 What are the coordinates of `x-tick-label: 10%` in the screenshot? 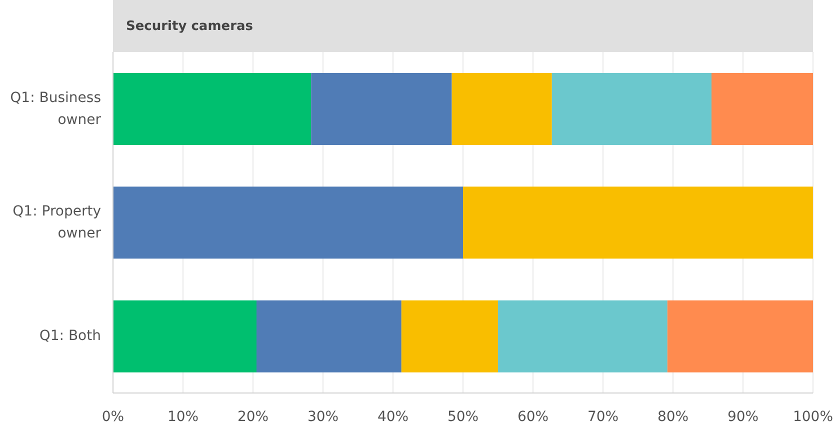 It's located at (183, 416).